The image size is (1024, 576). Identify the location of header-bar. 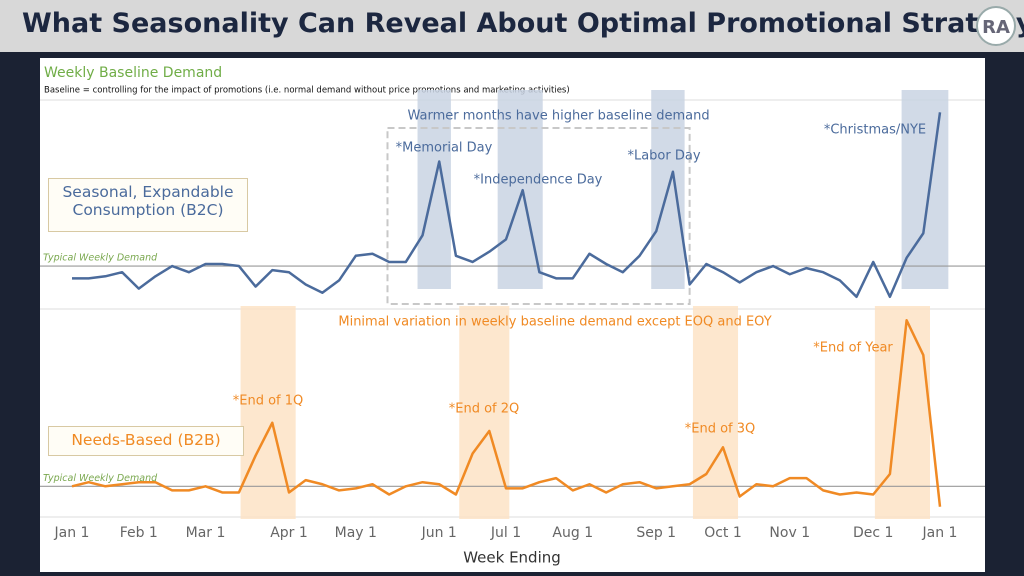
(512, 26).